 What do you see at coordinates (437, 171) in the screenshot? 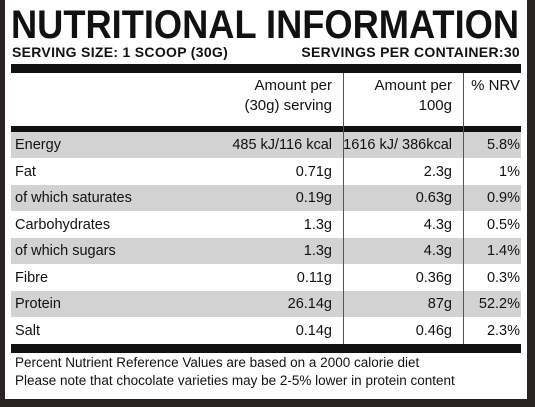
I see `nutrient-value: 2.3g` at bounding box center [437, 171].